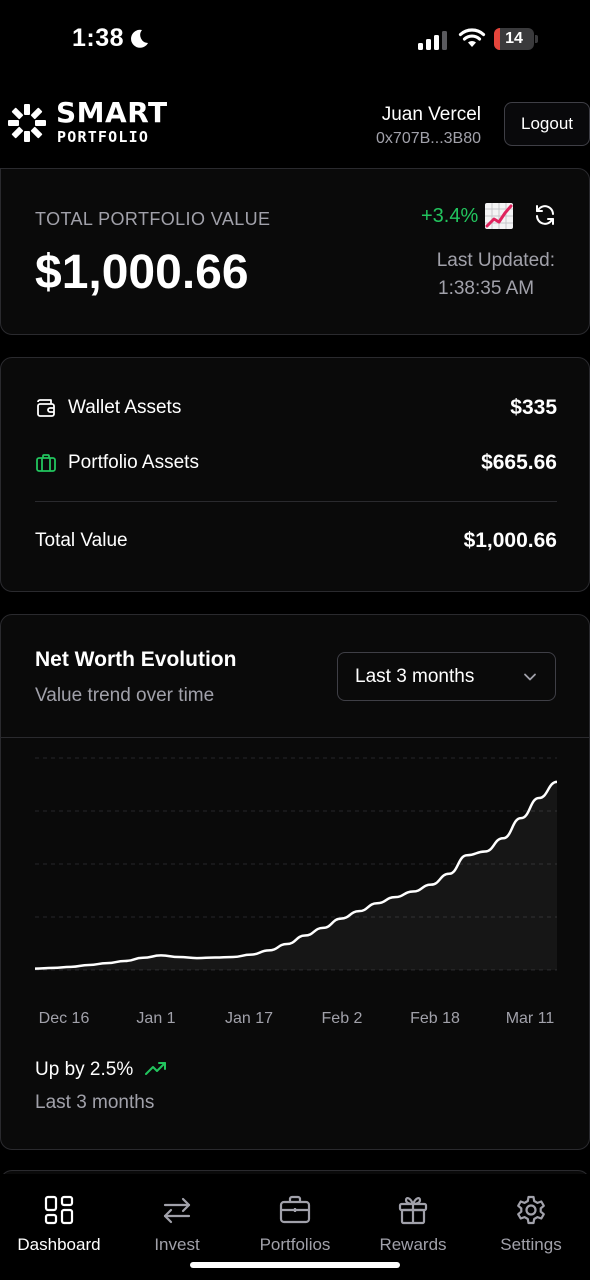 Image resolution: width=590 pixels, height=1280 pixels. Describe the element at coordinates (531, 1244) in the screenshot. I see `nav-settings-label: Settings` at that location.